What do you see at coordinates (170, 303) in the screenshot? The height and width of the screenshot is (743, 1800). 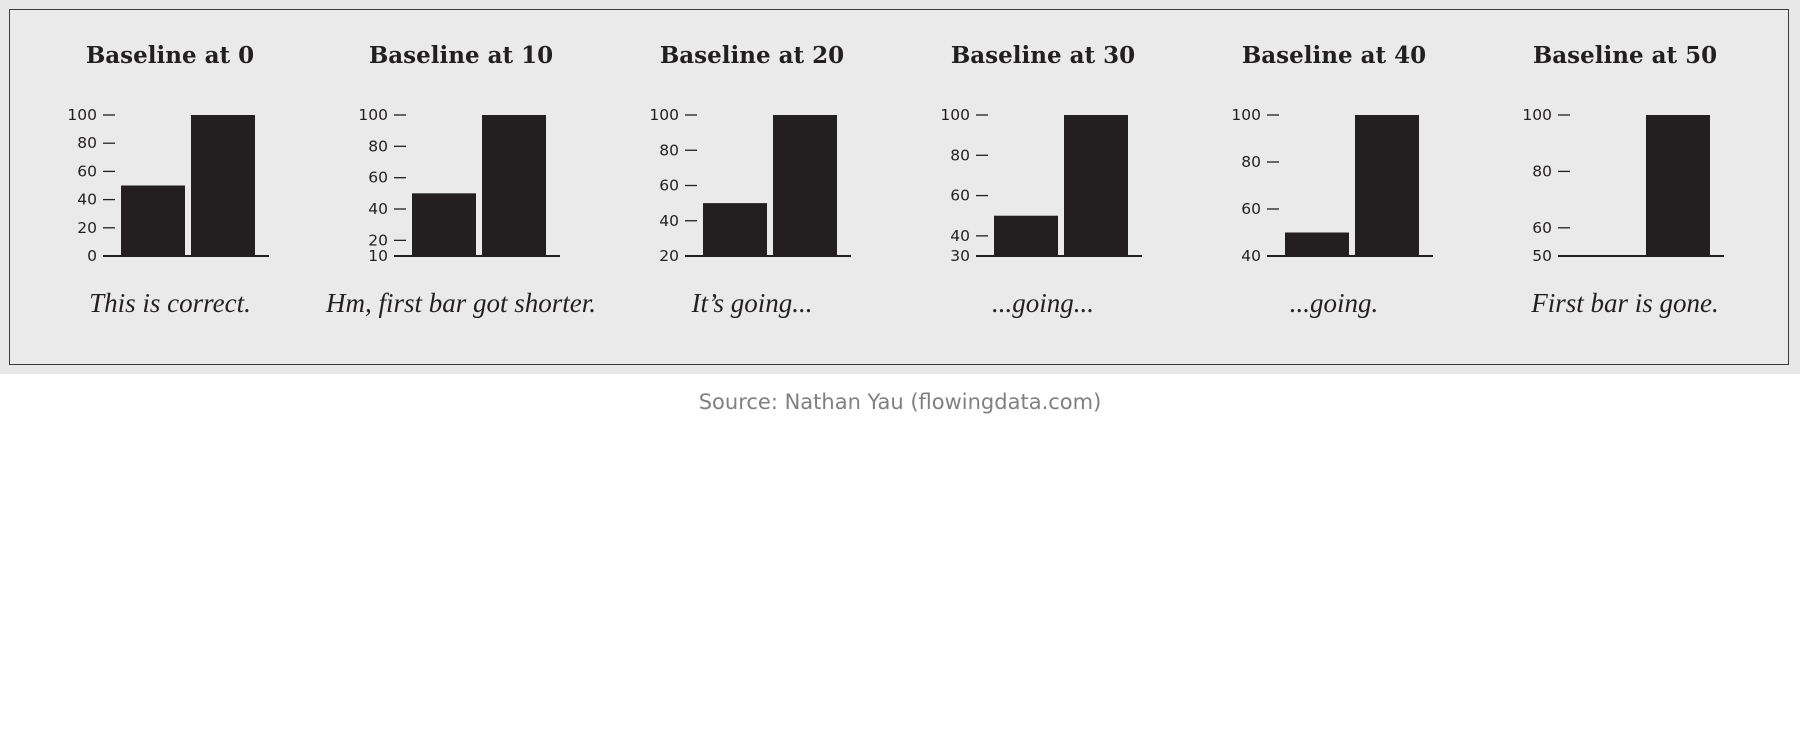 I see `chart-caption: This is correct.` at bounding box center [170, 303].